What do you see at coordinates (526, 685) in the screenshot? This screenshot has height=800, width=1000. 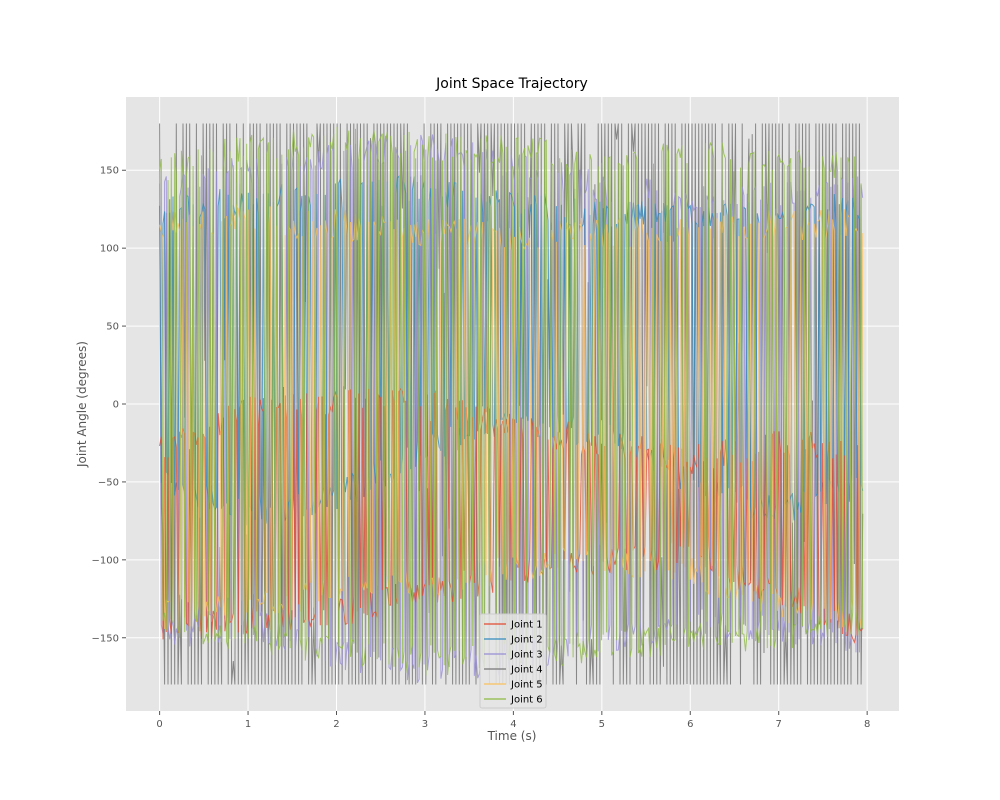 I see `legend-label: Joint 5` at bounding box center [526, 685].